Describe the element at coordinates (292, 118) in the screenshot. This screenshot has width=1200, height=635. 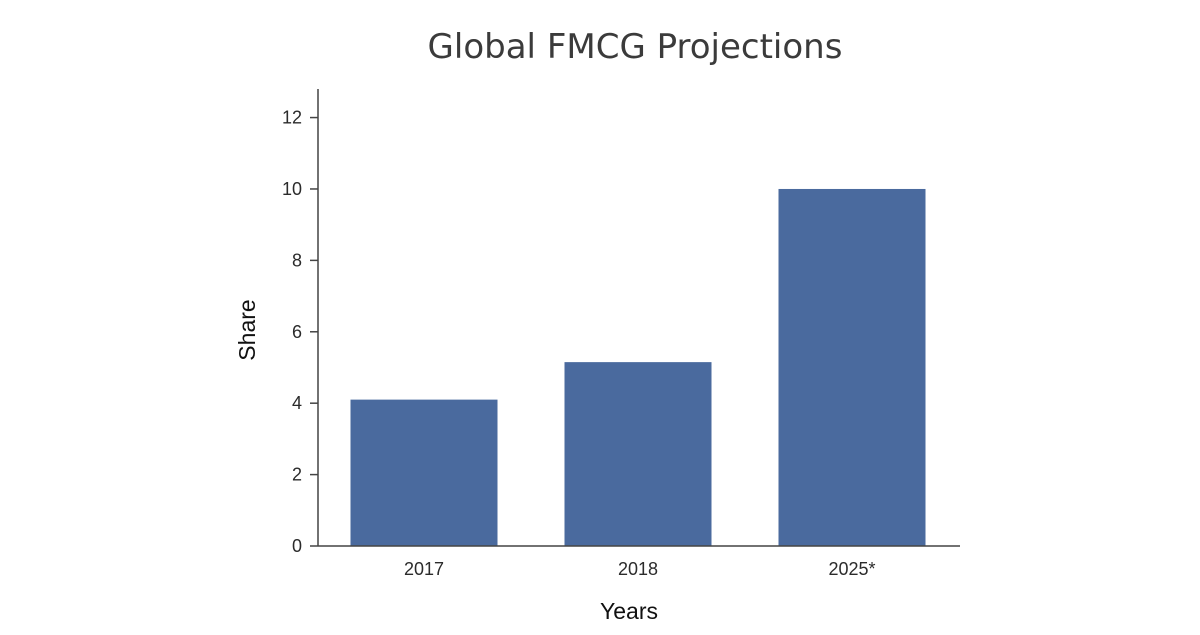
I see `y-tick-label: 12` at that location.